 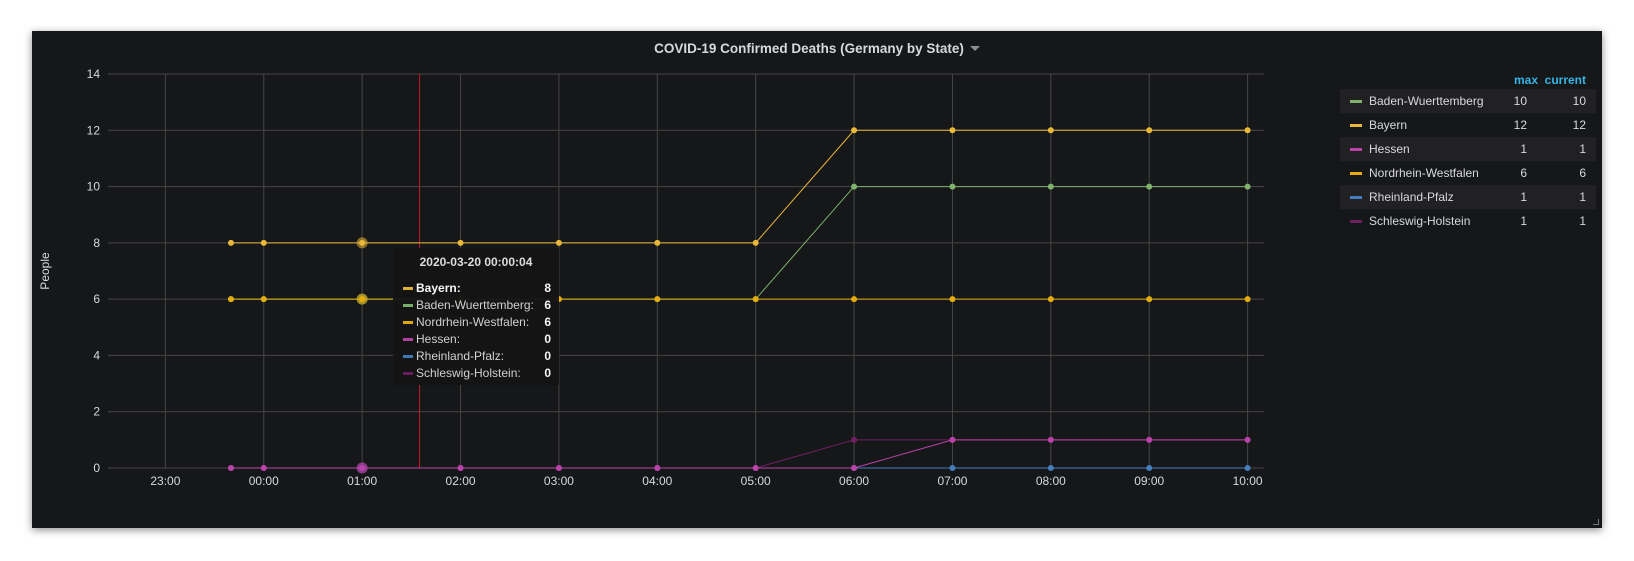 I want to click on tooltip-series-name: Schleswig-Holstein:, so click(x=468, y=373).